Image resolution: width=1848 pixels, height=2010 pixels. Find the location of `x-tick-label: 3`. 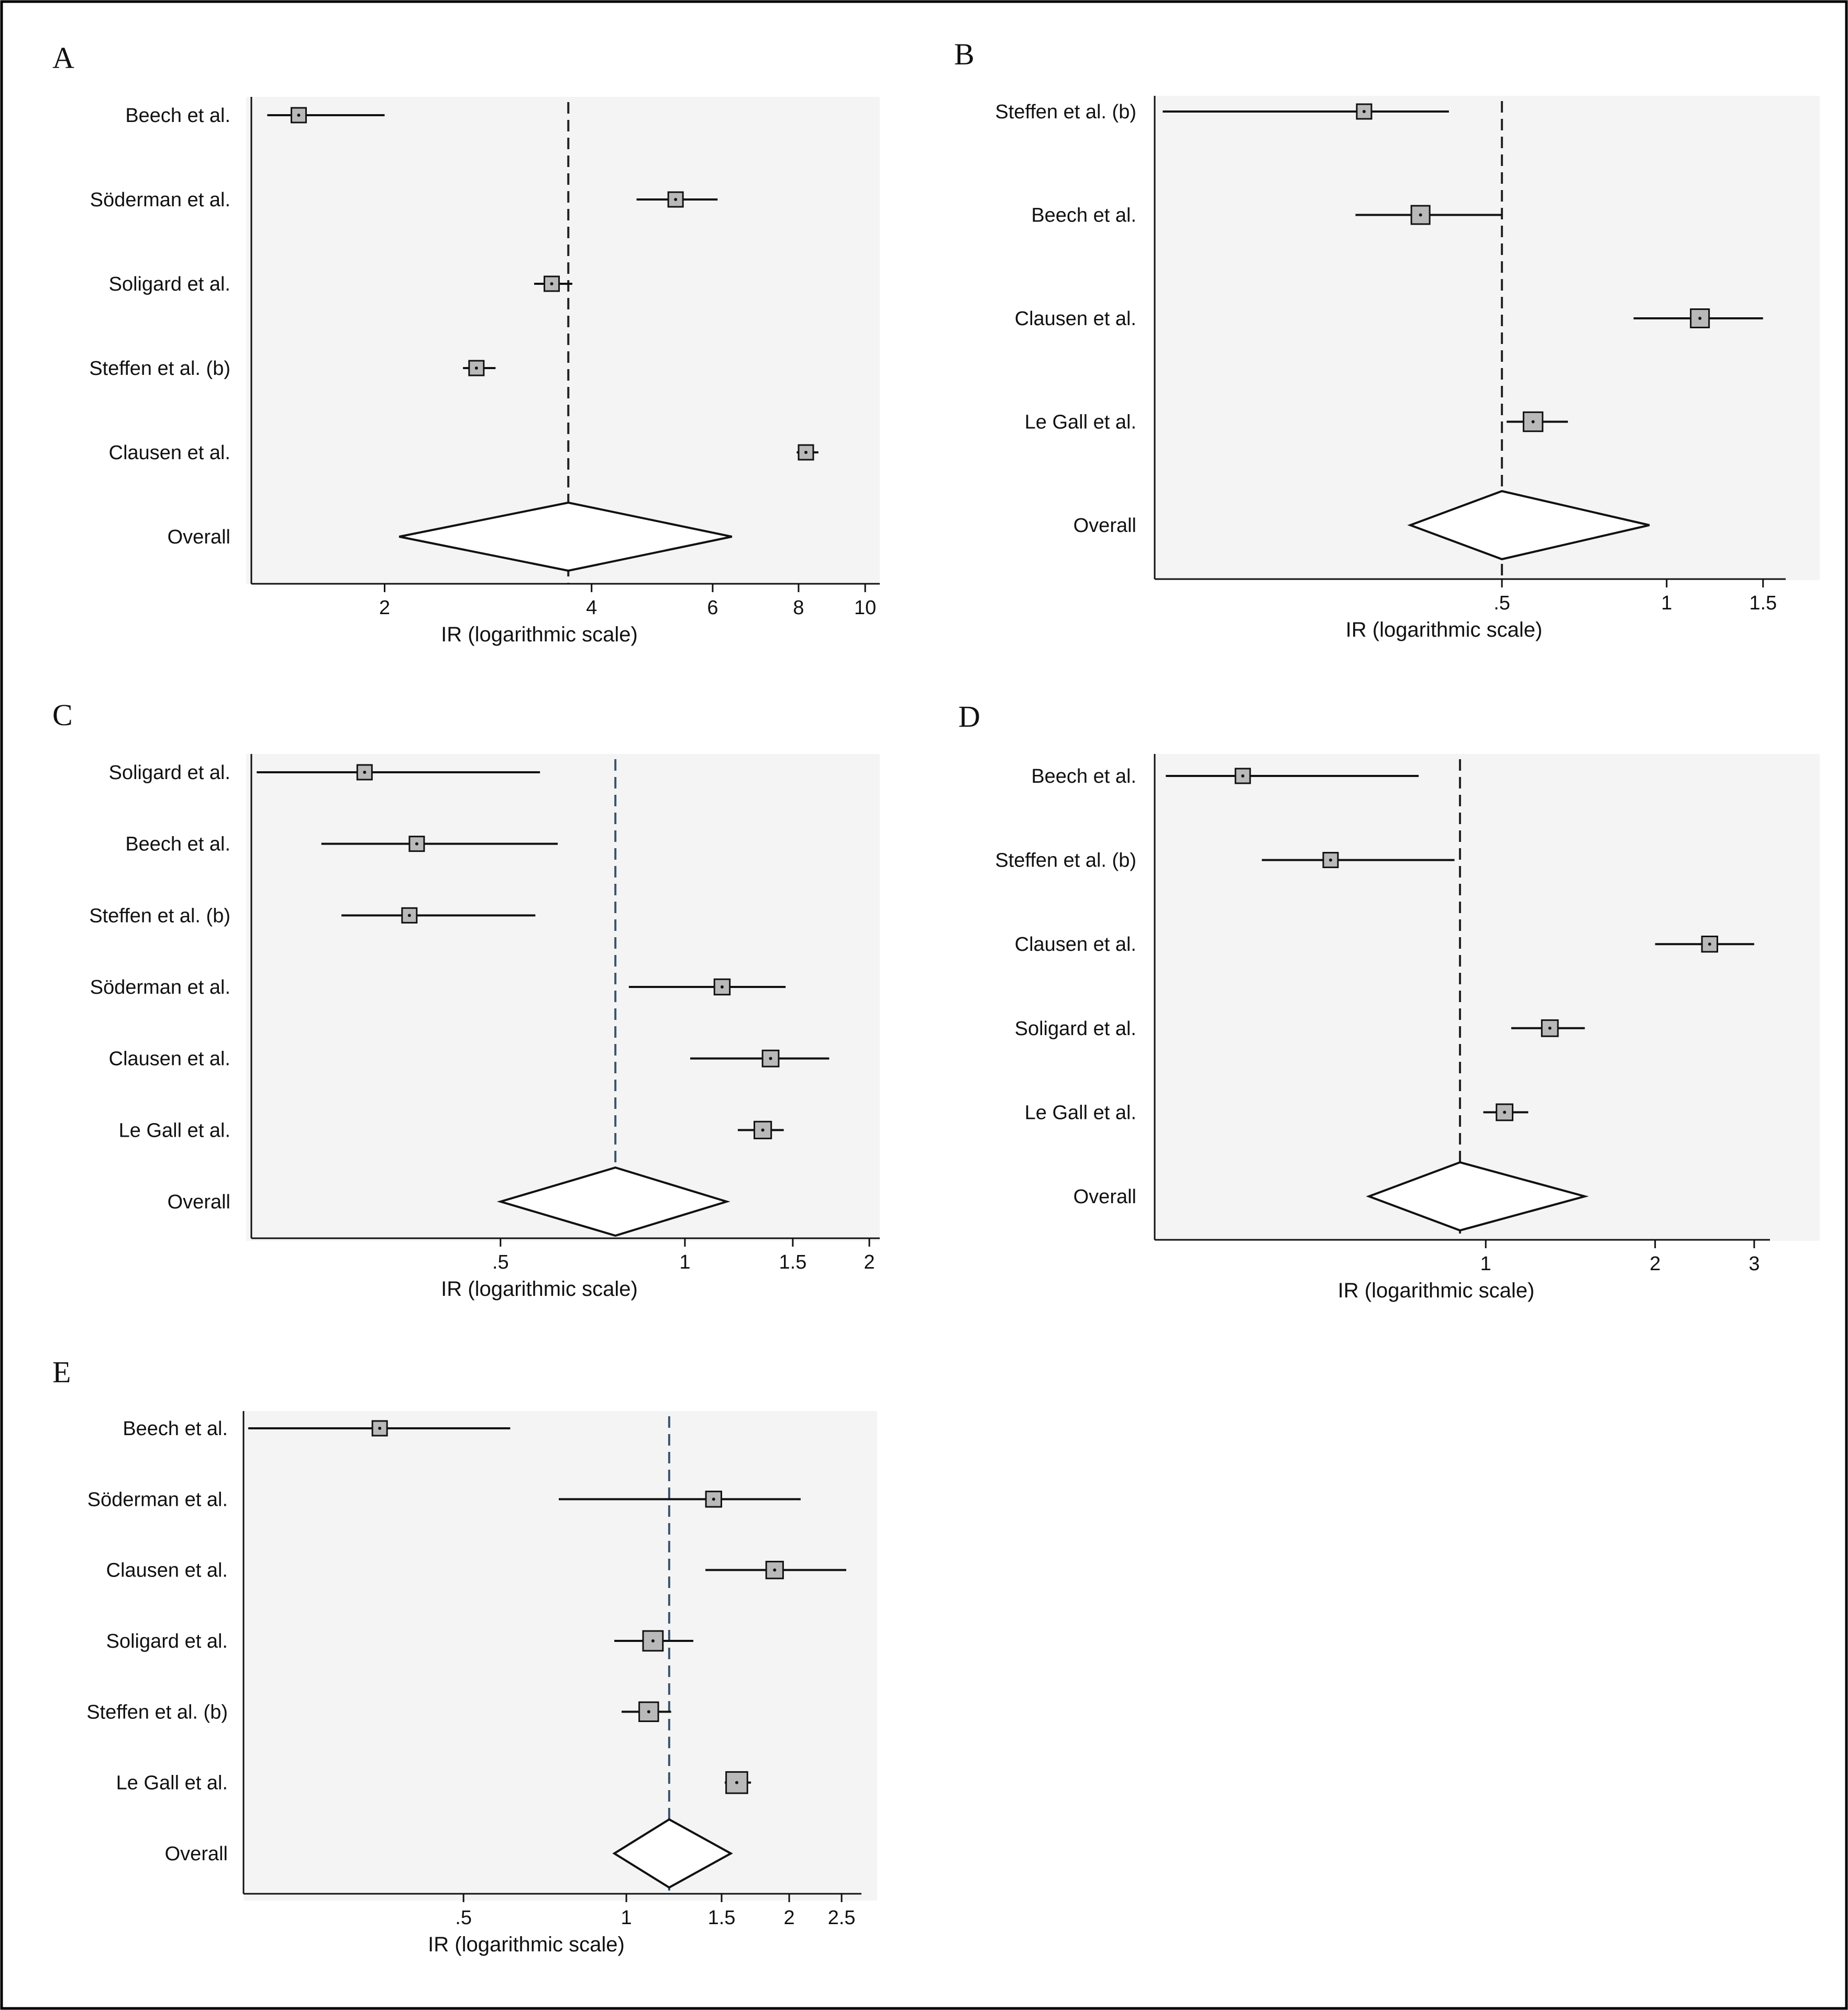

x-tick-label: 3 is located at coordinates (1754, 1264).